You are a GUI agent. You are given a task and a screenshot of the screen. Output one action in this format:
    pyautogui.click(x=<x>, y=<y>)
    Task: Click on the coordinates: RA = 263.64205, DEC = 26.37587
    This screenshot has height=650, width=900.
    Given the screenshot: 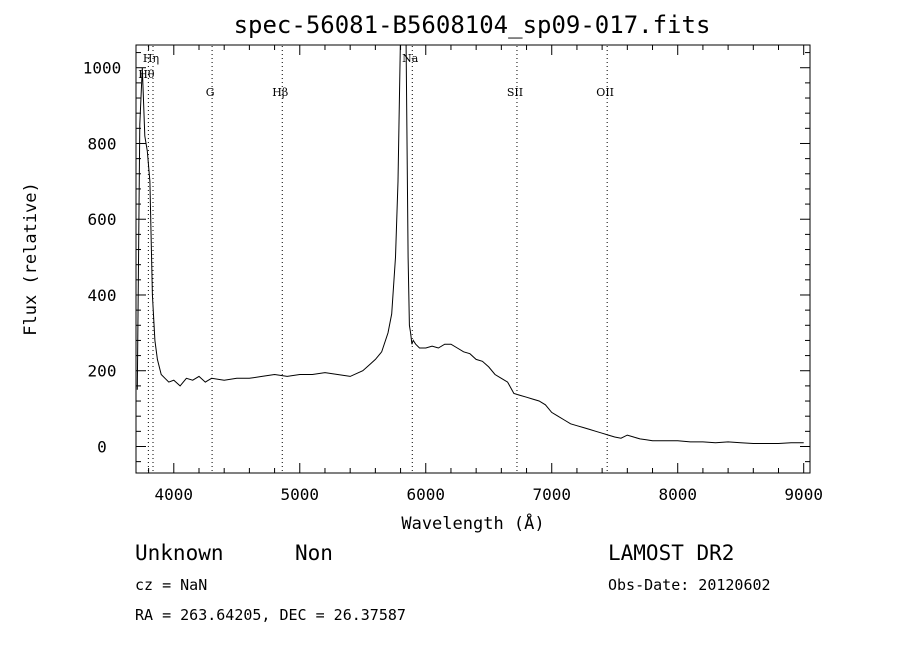 What is the action you would take?
    pyautogui.click(x=270, y=615)
    